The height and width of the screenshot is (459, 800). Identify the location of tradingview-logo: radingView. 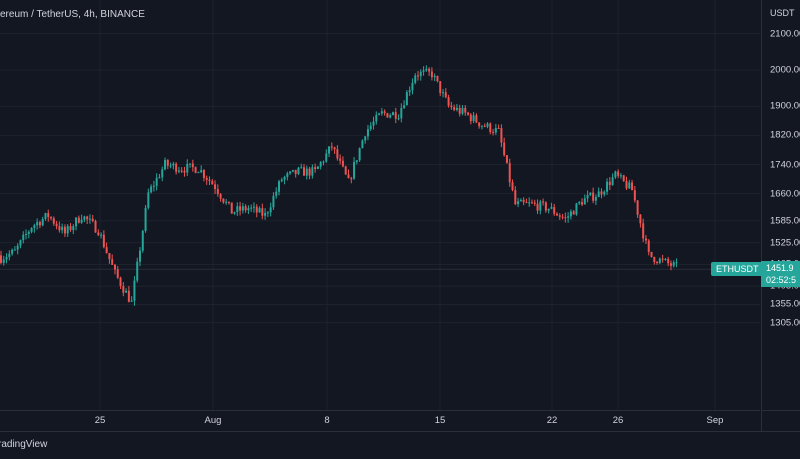
(24, 444).